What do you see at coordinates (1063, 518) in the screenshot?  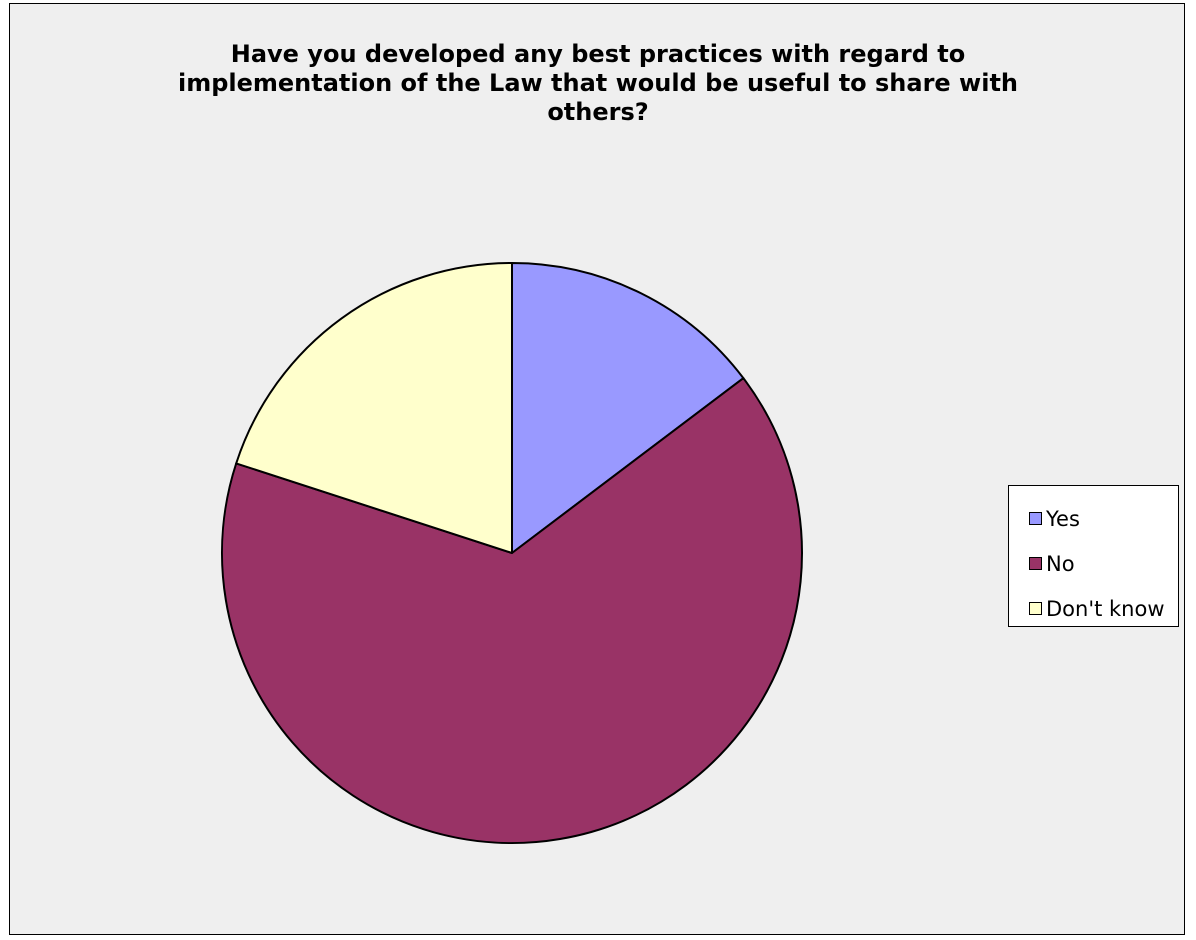 I see `legend-label-yes: Yes` at bounding box center [1063, 518].